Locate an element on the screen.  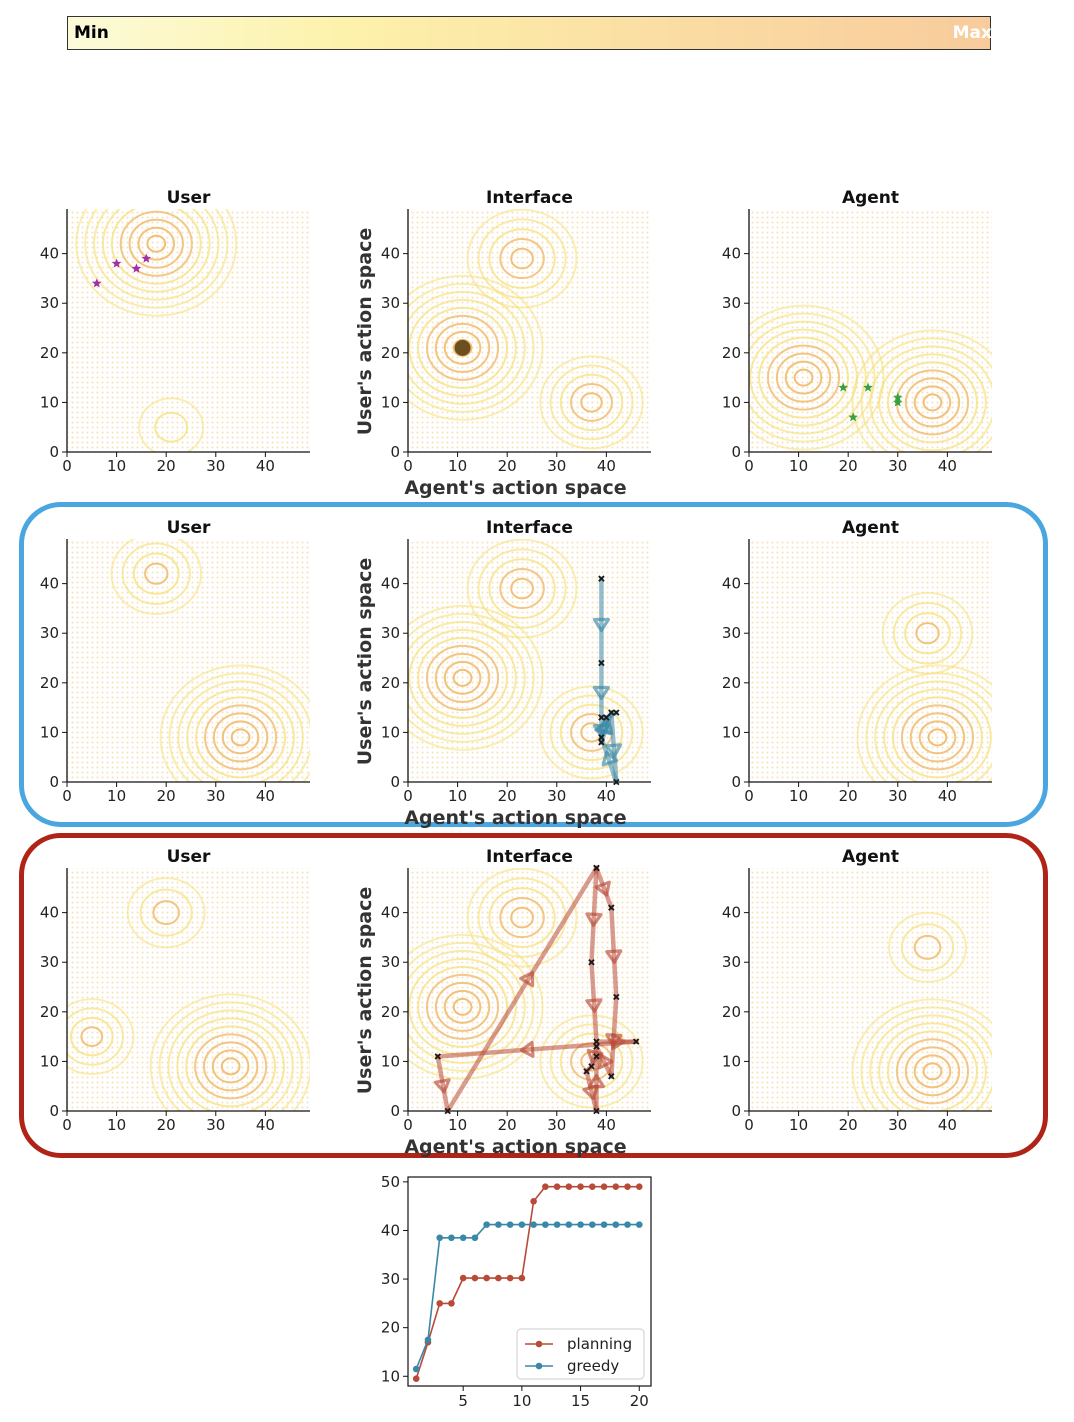
line-chart-y-tick-label: 30 is located at coordinates (390, 1279).